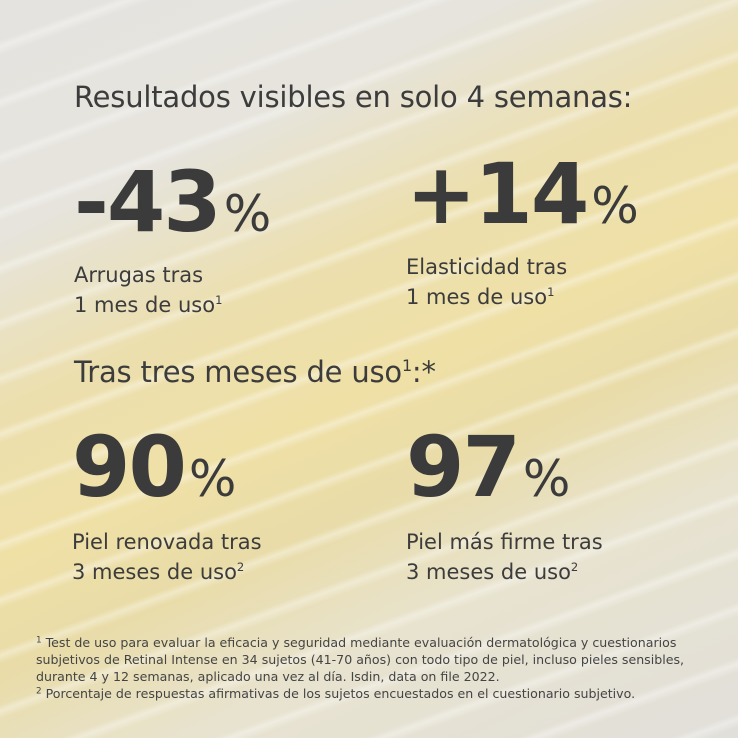 This screenshot has height=738, width=738. What do you see at coordinates (497, 194) in the screenshot?
I see `stat-value: +14` at bounding box center [497, 194].